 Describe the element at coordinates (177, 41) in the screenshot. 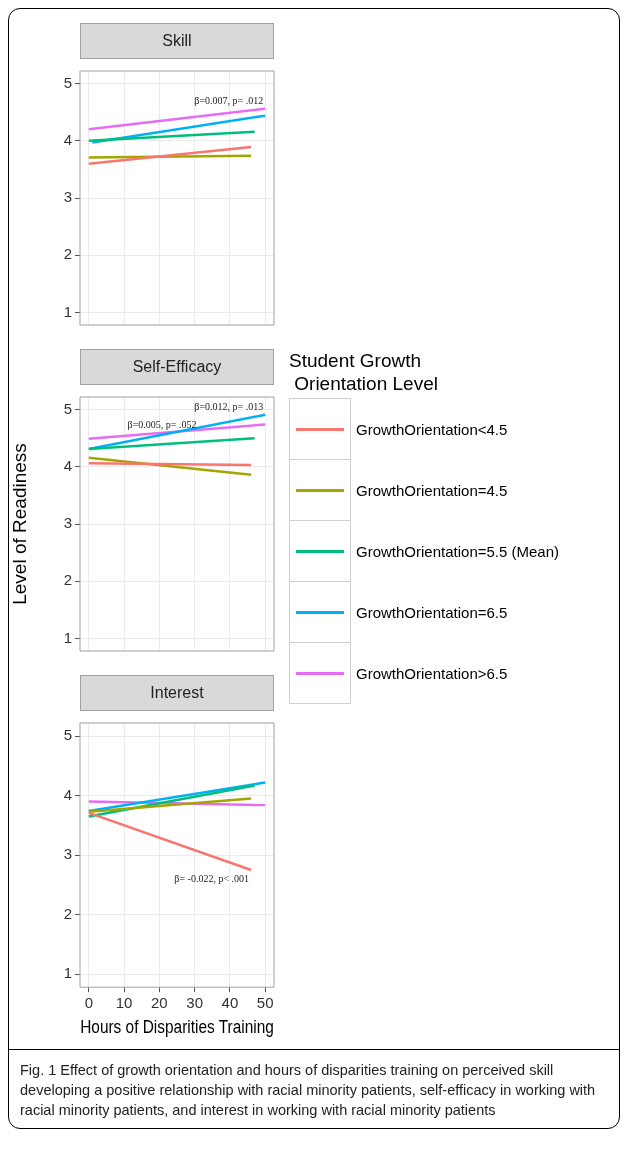

I see `chart-title: Skill` at that location.